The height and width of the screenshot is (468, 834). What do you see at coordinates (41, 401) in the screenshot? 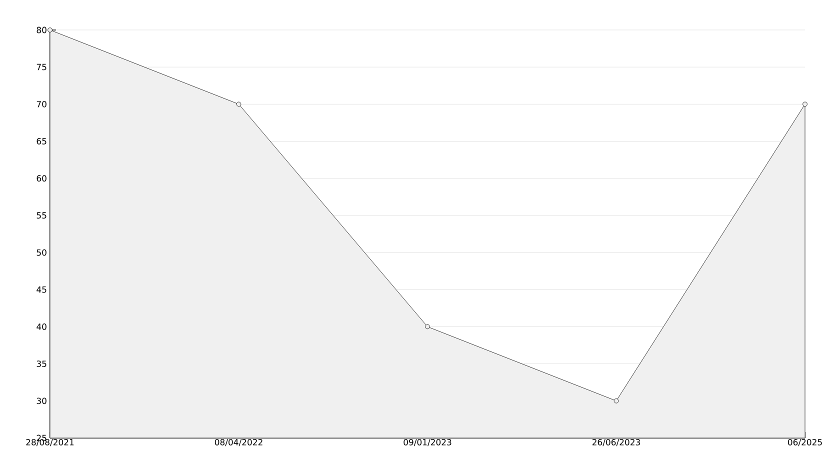
I see `y-tick-label: 30` at bounding box center [41, 401].